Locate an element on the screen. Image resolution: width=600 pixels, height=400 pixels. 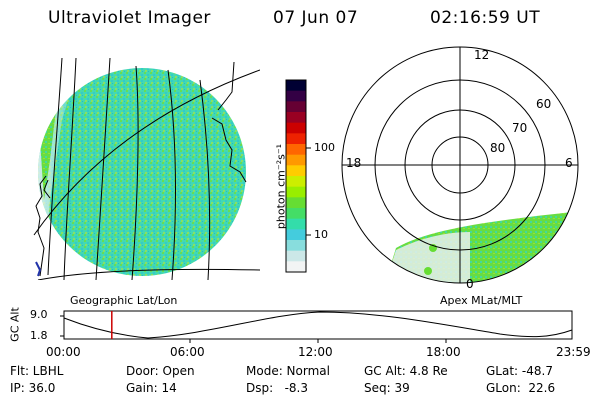
mlt-label-18: 18 is located at coordinates (354, 163).